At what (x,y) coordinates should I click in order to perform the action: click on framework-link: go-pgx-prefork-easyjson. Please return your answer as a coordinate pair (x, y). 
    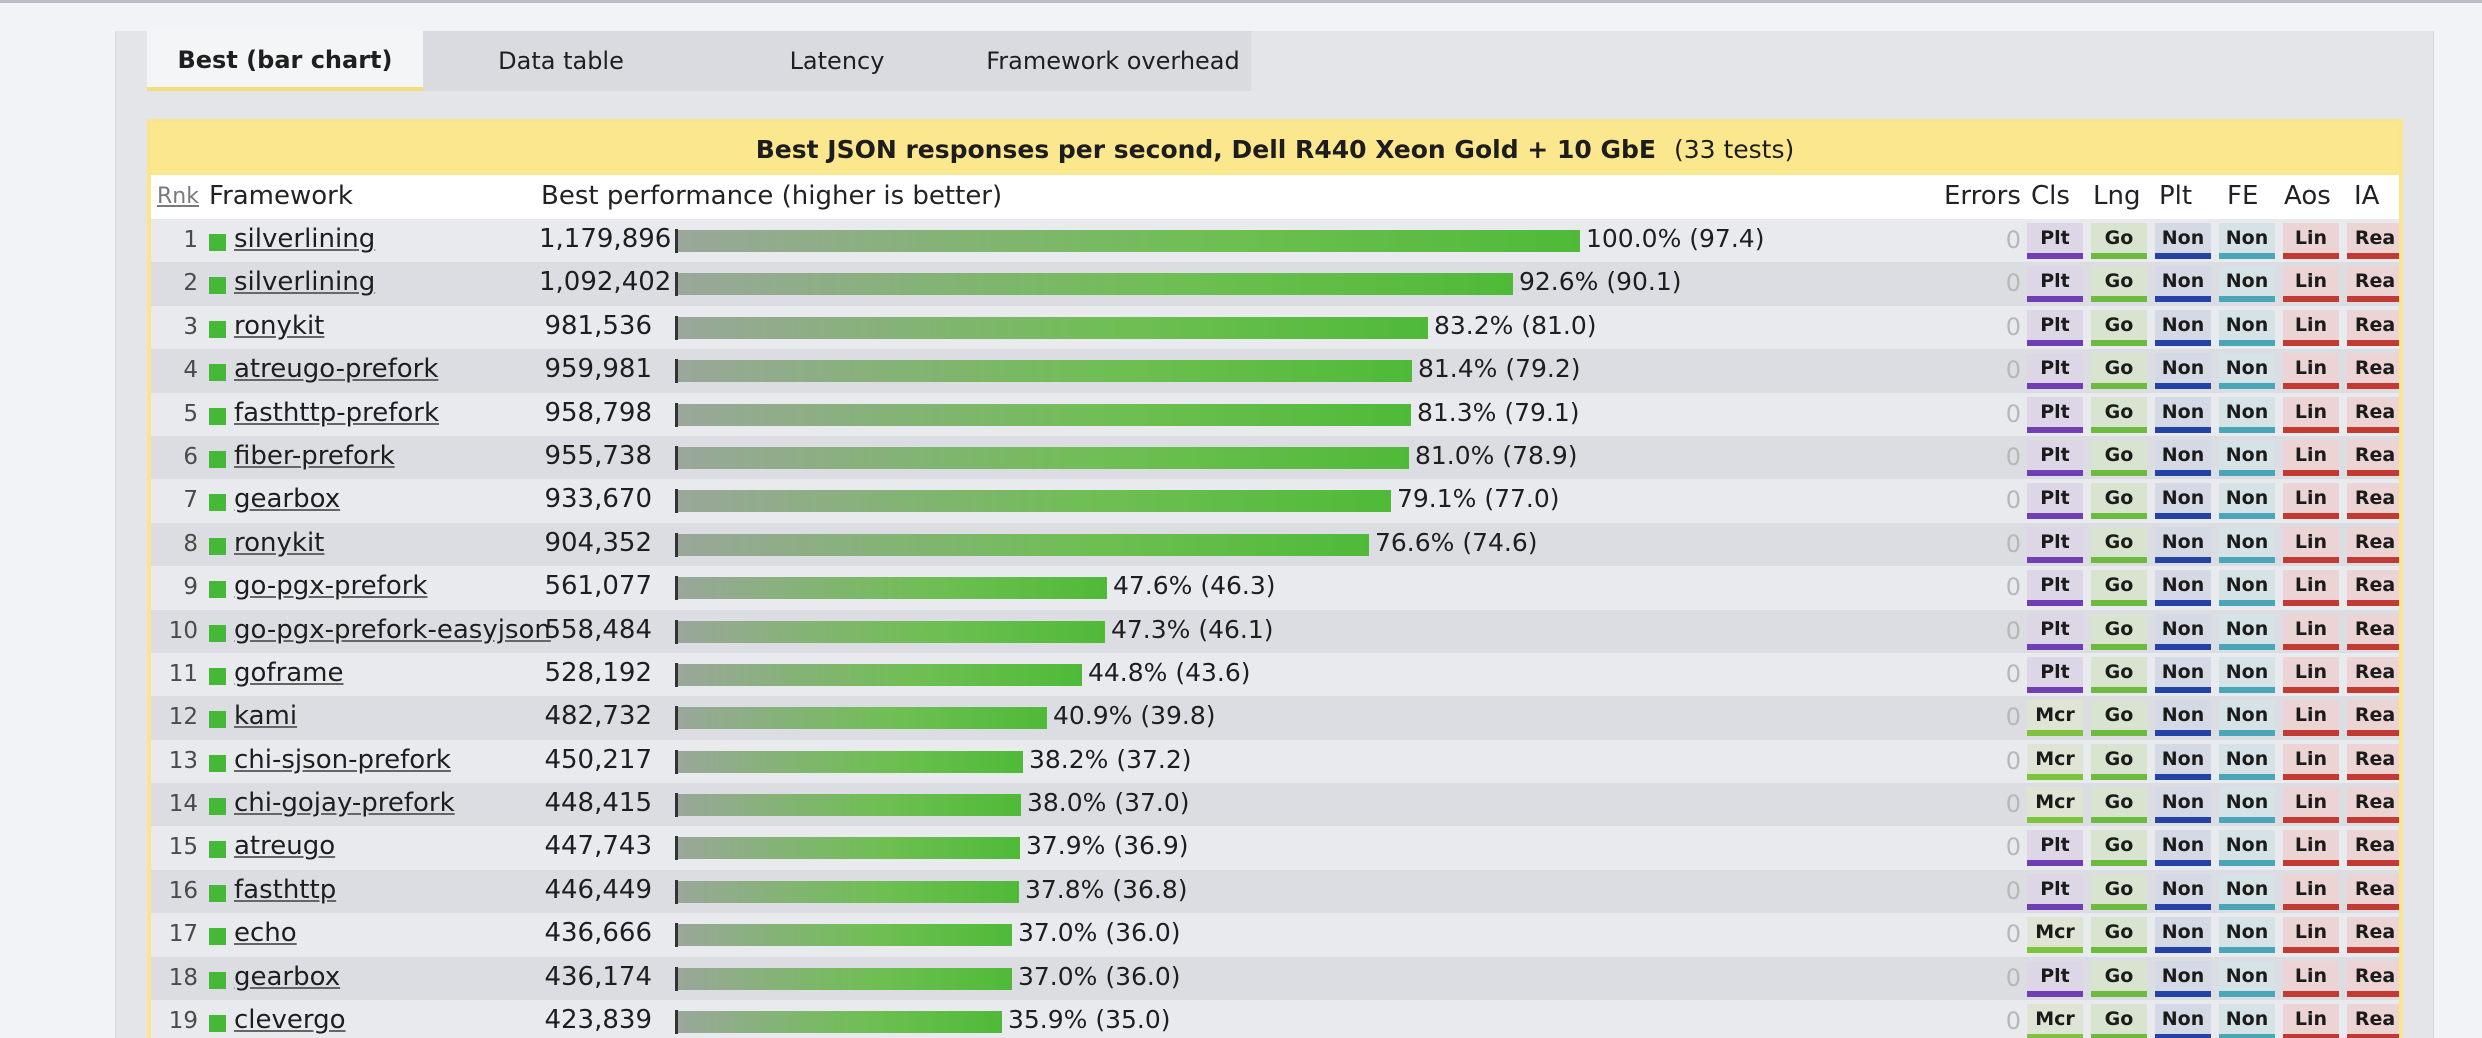
    Looking at the image, I should click on (392, 629).